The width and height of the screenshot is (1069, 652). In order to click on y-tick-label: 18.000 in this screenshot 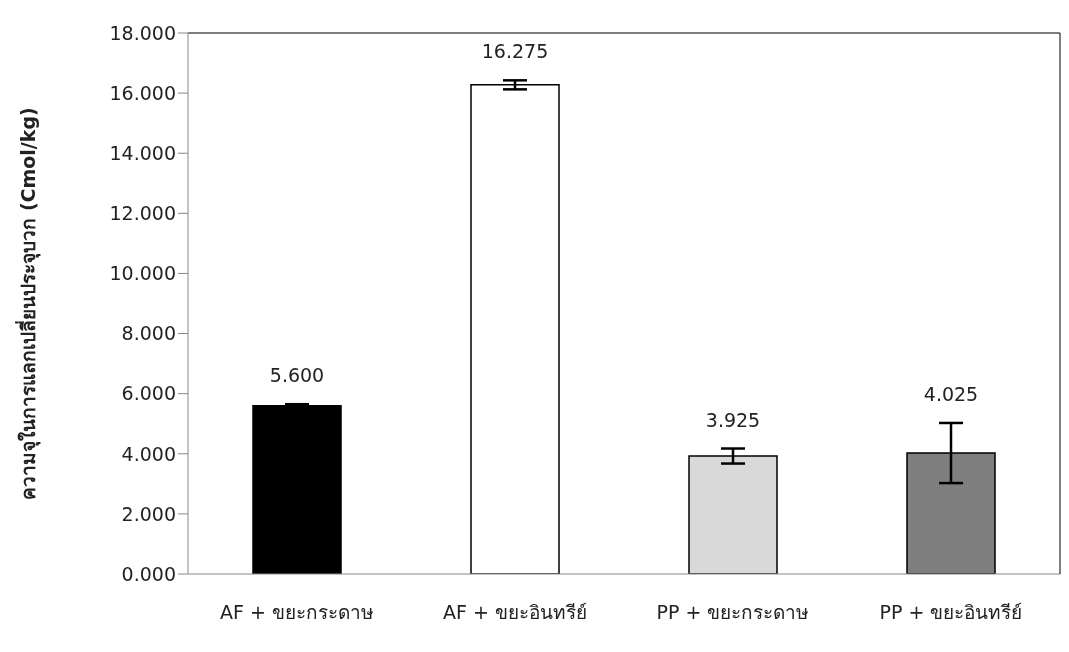, I will do `click(142, 32)`.